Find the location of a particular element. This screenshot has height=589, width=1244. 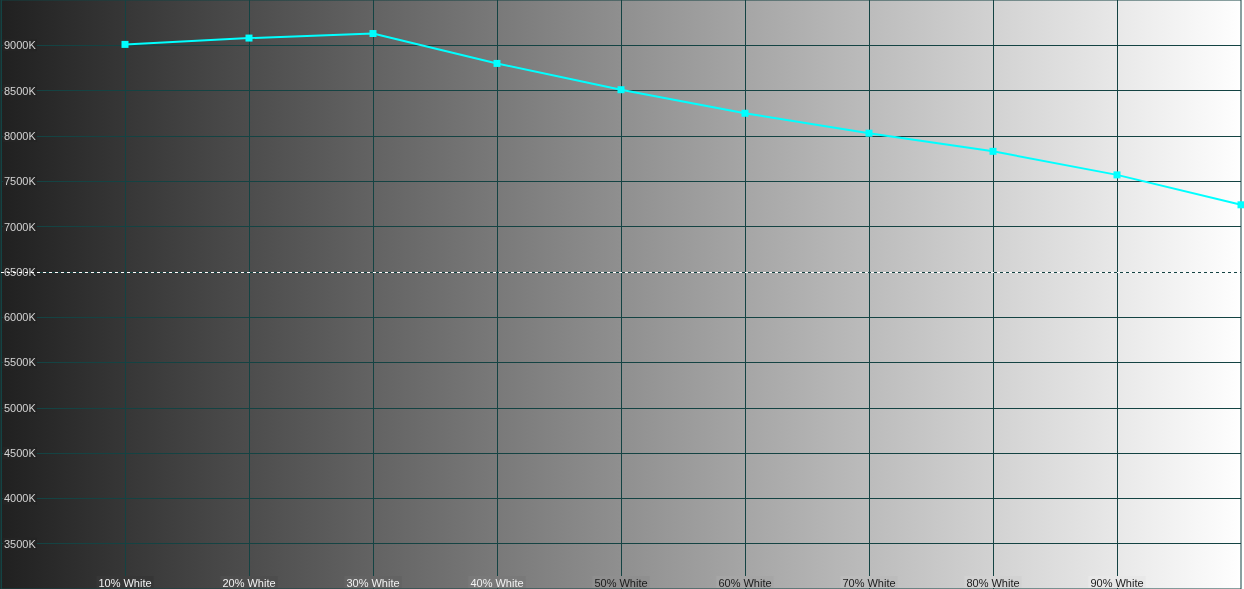

y-tick-label: 5500K is located at coordinates (20, 362).